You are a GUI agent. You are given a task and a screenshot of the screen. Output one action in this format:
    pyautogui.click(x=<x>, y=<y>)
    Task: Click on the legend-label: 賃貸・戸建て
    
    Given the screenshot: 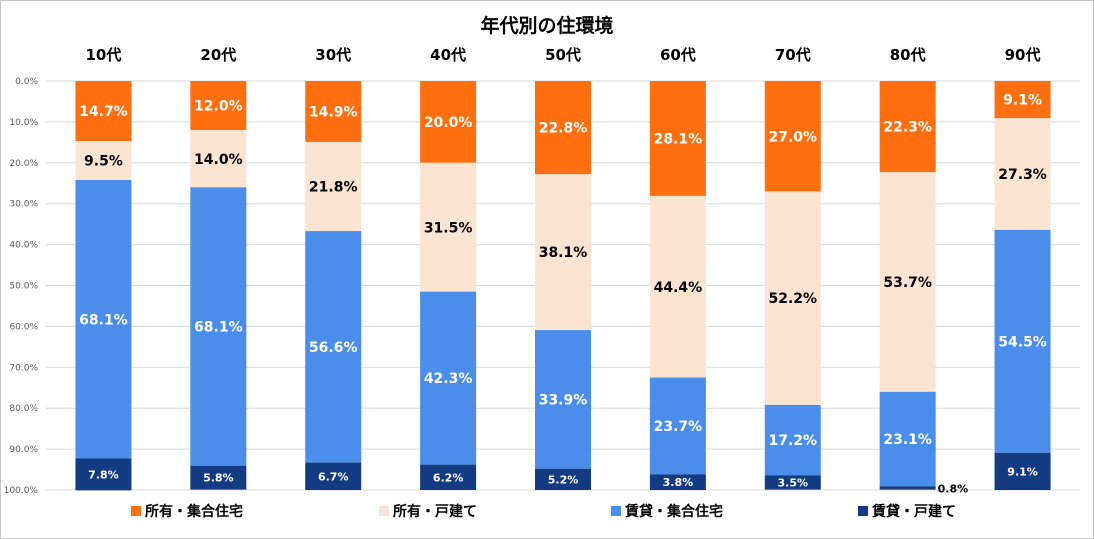 What is the action you would take?
    pyautogui.click(x=913, y=511)
    